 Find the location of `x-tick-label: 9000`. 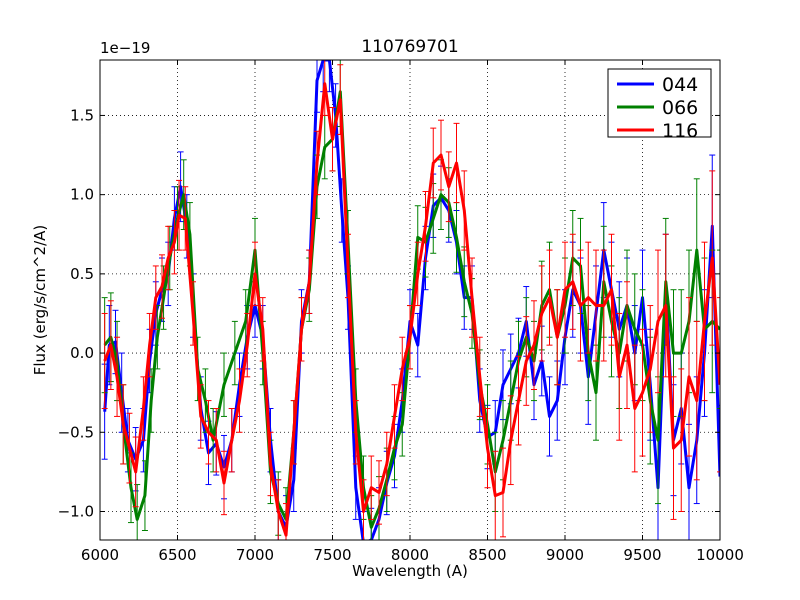

x-tick-label: 9000 is located at coordinates (565, 555).